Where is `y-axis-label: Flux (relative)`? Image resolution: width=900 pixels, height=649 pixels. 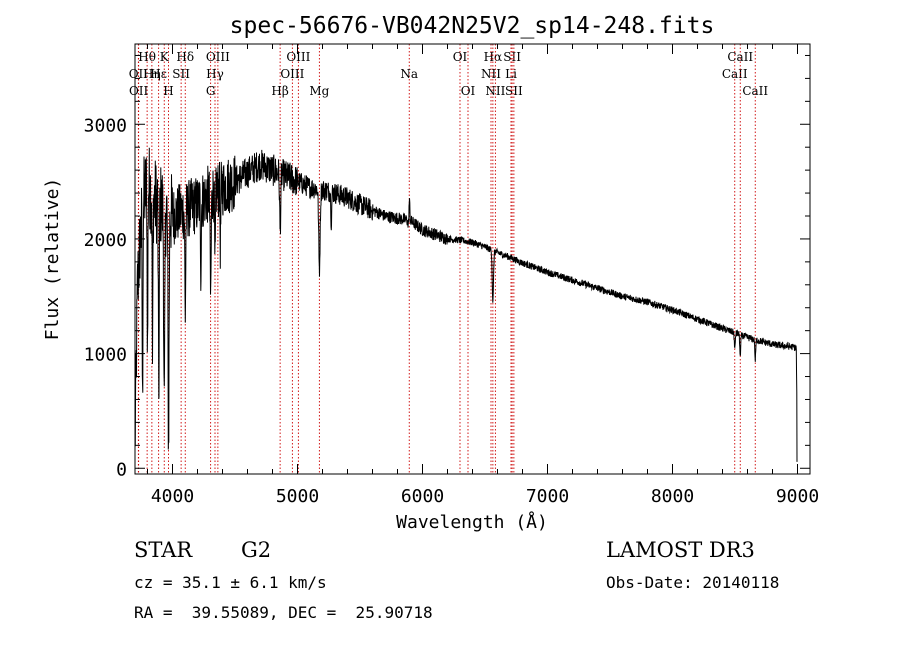 y-axis-label: Flux (relative) is located at coordinates (52, 259).